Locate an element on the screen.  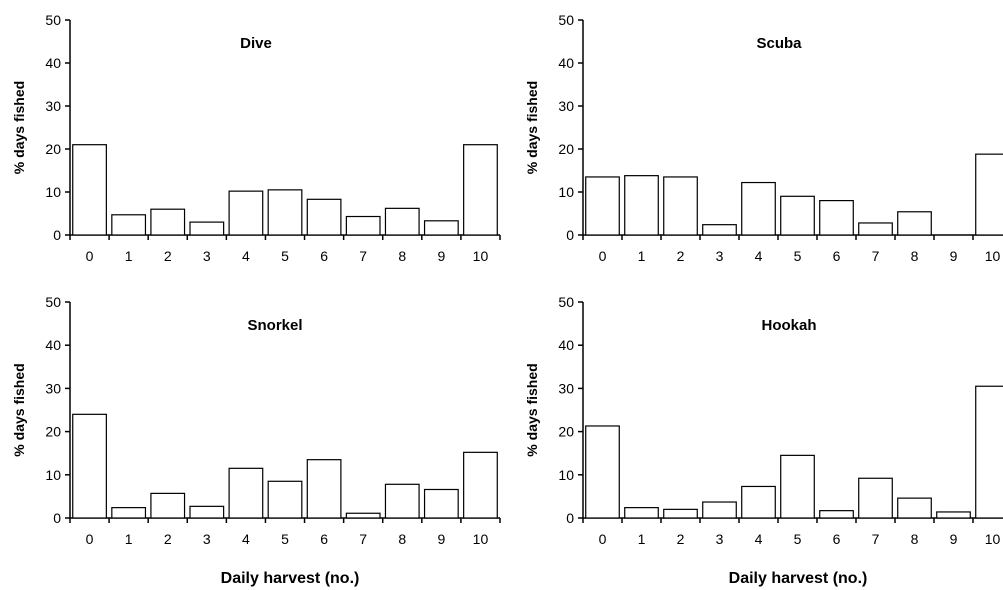
panel-title: Snorkel is located at coordinates (274, 325).